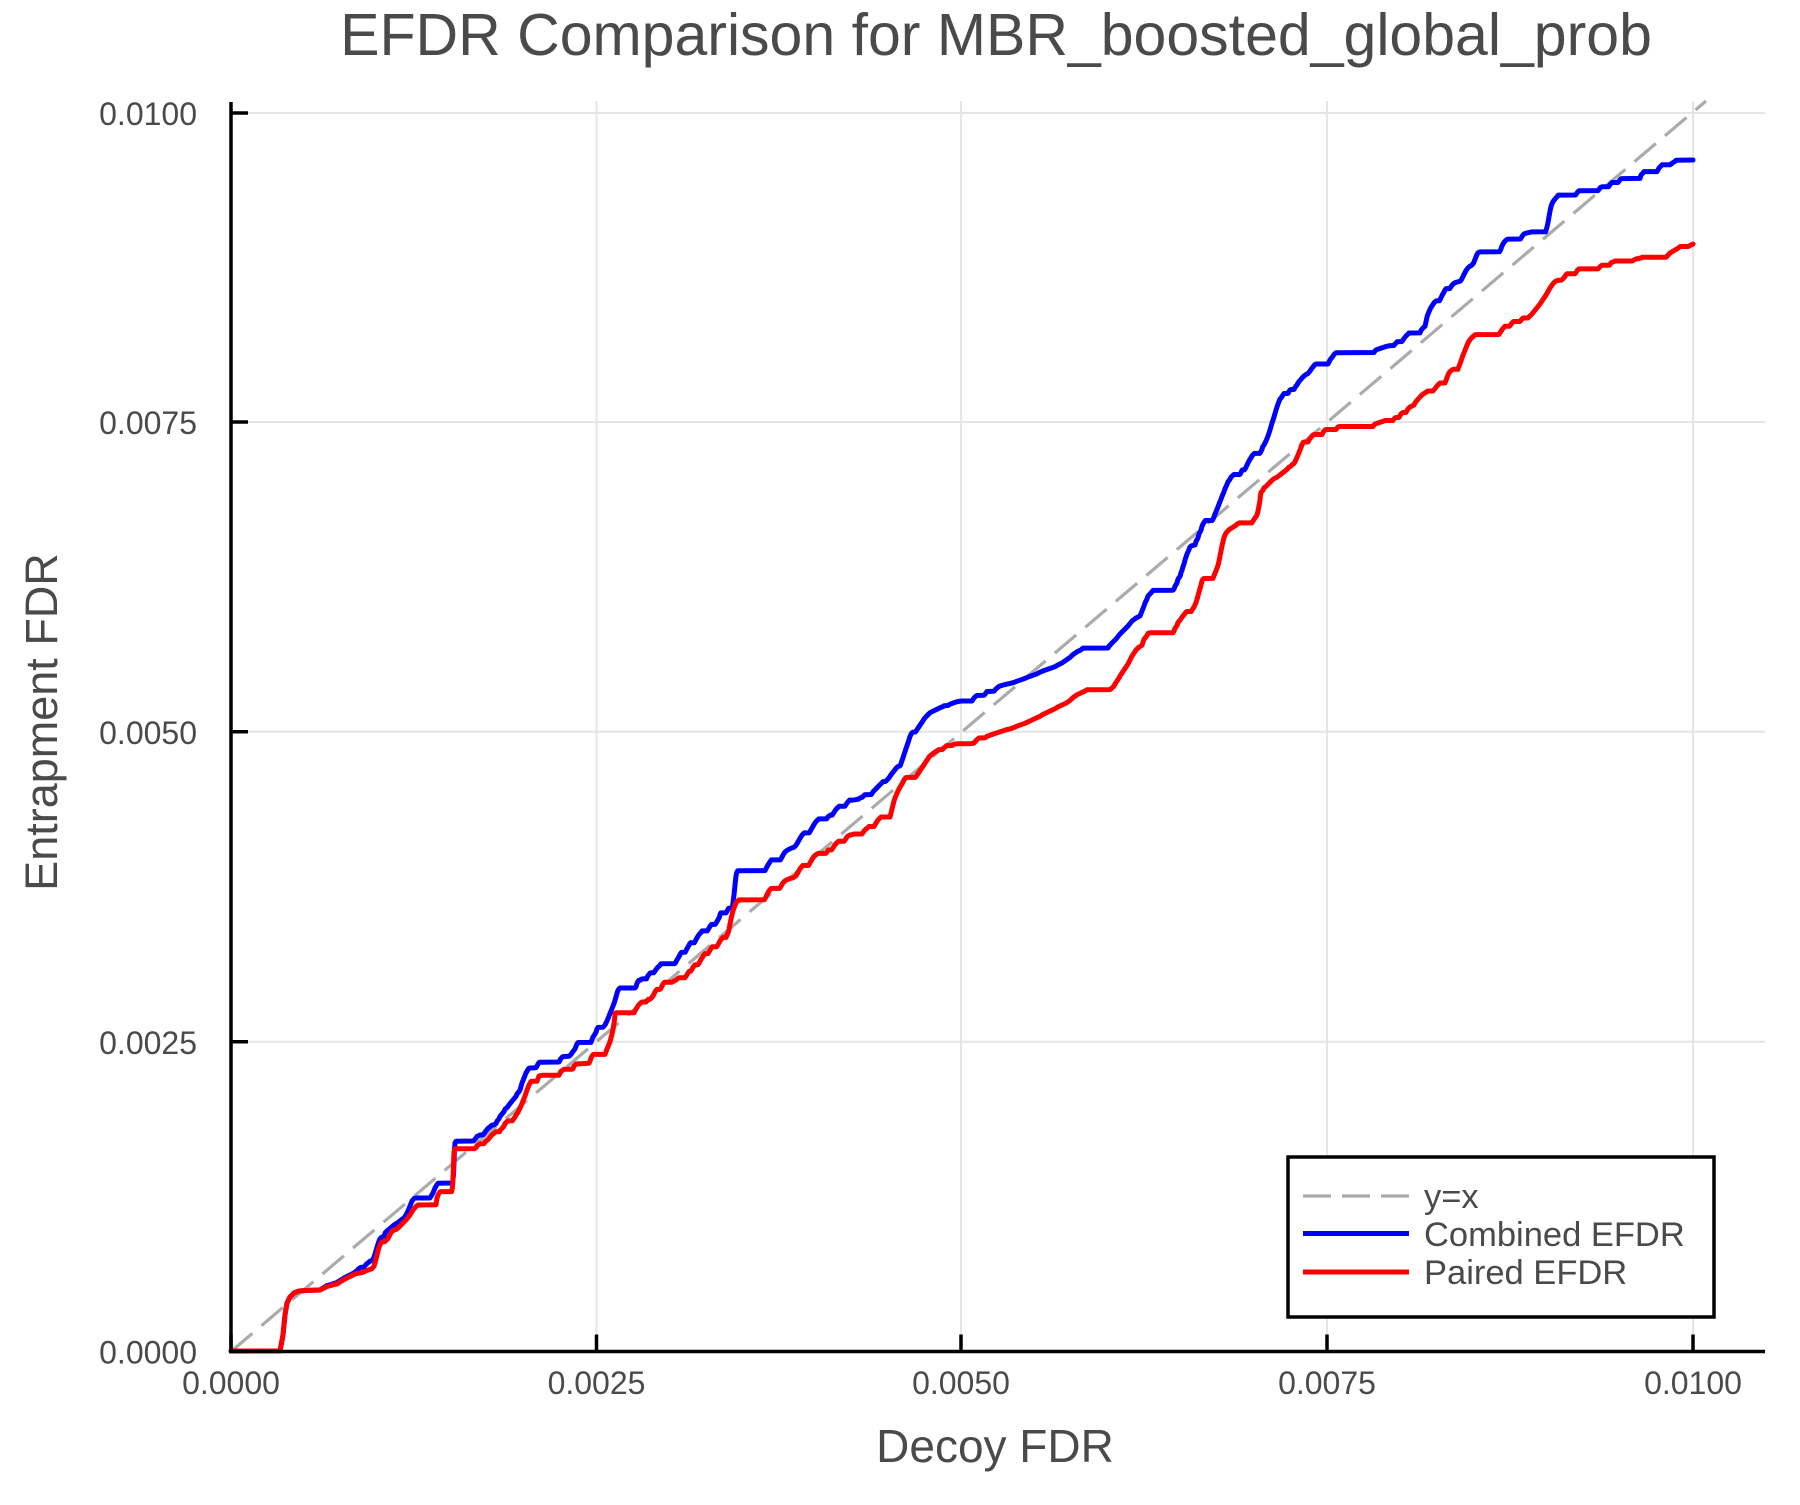 This screenshot has width=1800, height=1505. Describe the element at coordinates (995, 1446) in the screenshot. I see `svg-text: Decoy FDR` at that location.